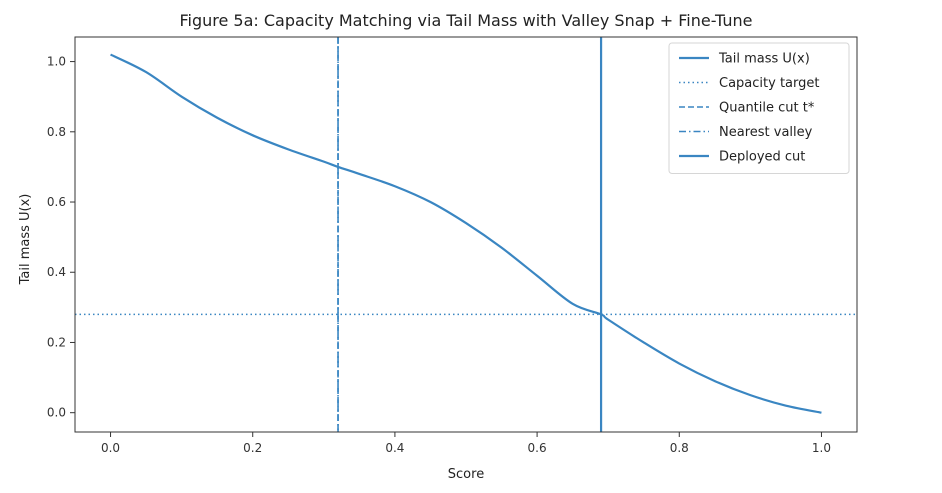  What do you see at coordinates (537, 448) in the screenshot?
I see `x-tick-label: 0.6` at bounding box center [537, 448].